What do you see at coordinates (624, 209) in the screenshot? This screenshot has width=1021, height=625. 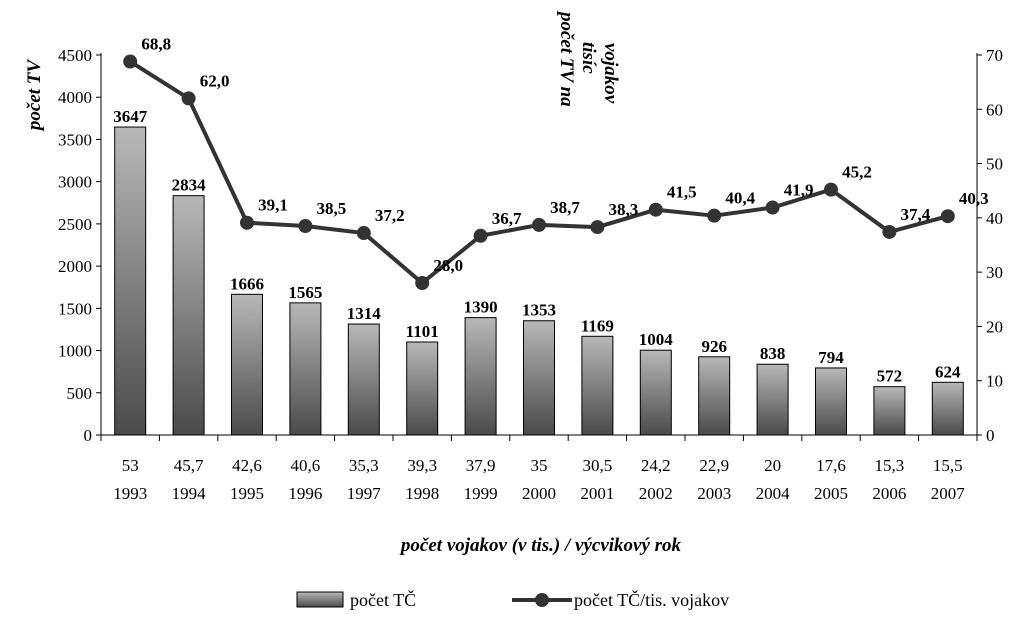 I see `line-value-label: 38,3` at bounding box center [624, 209].